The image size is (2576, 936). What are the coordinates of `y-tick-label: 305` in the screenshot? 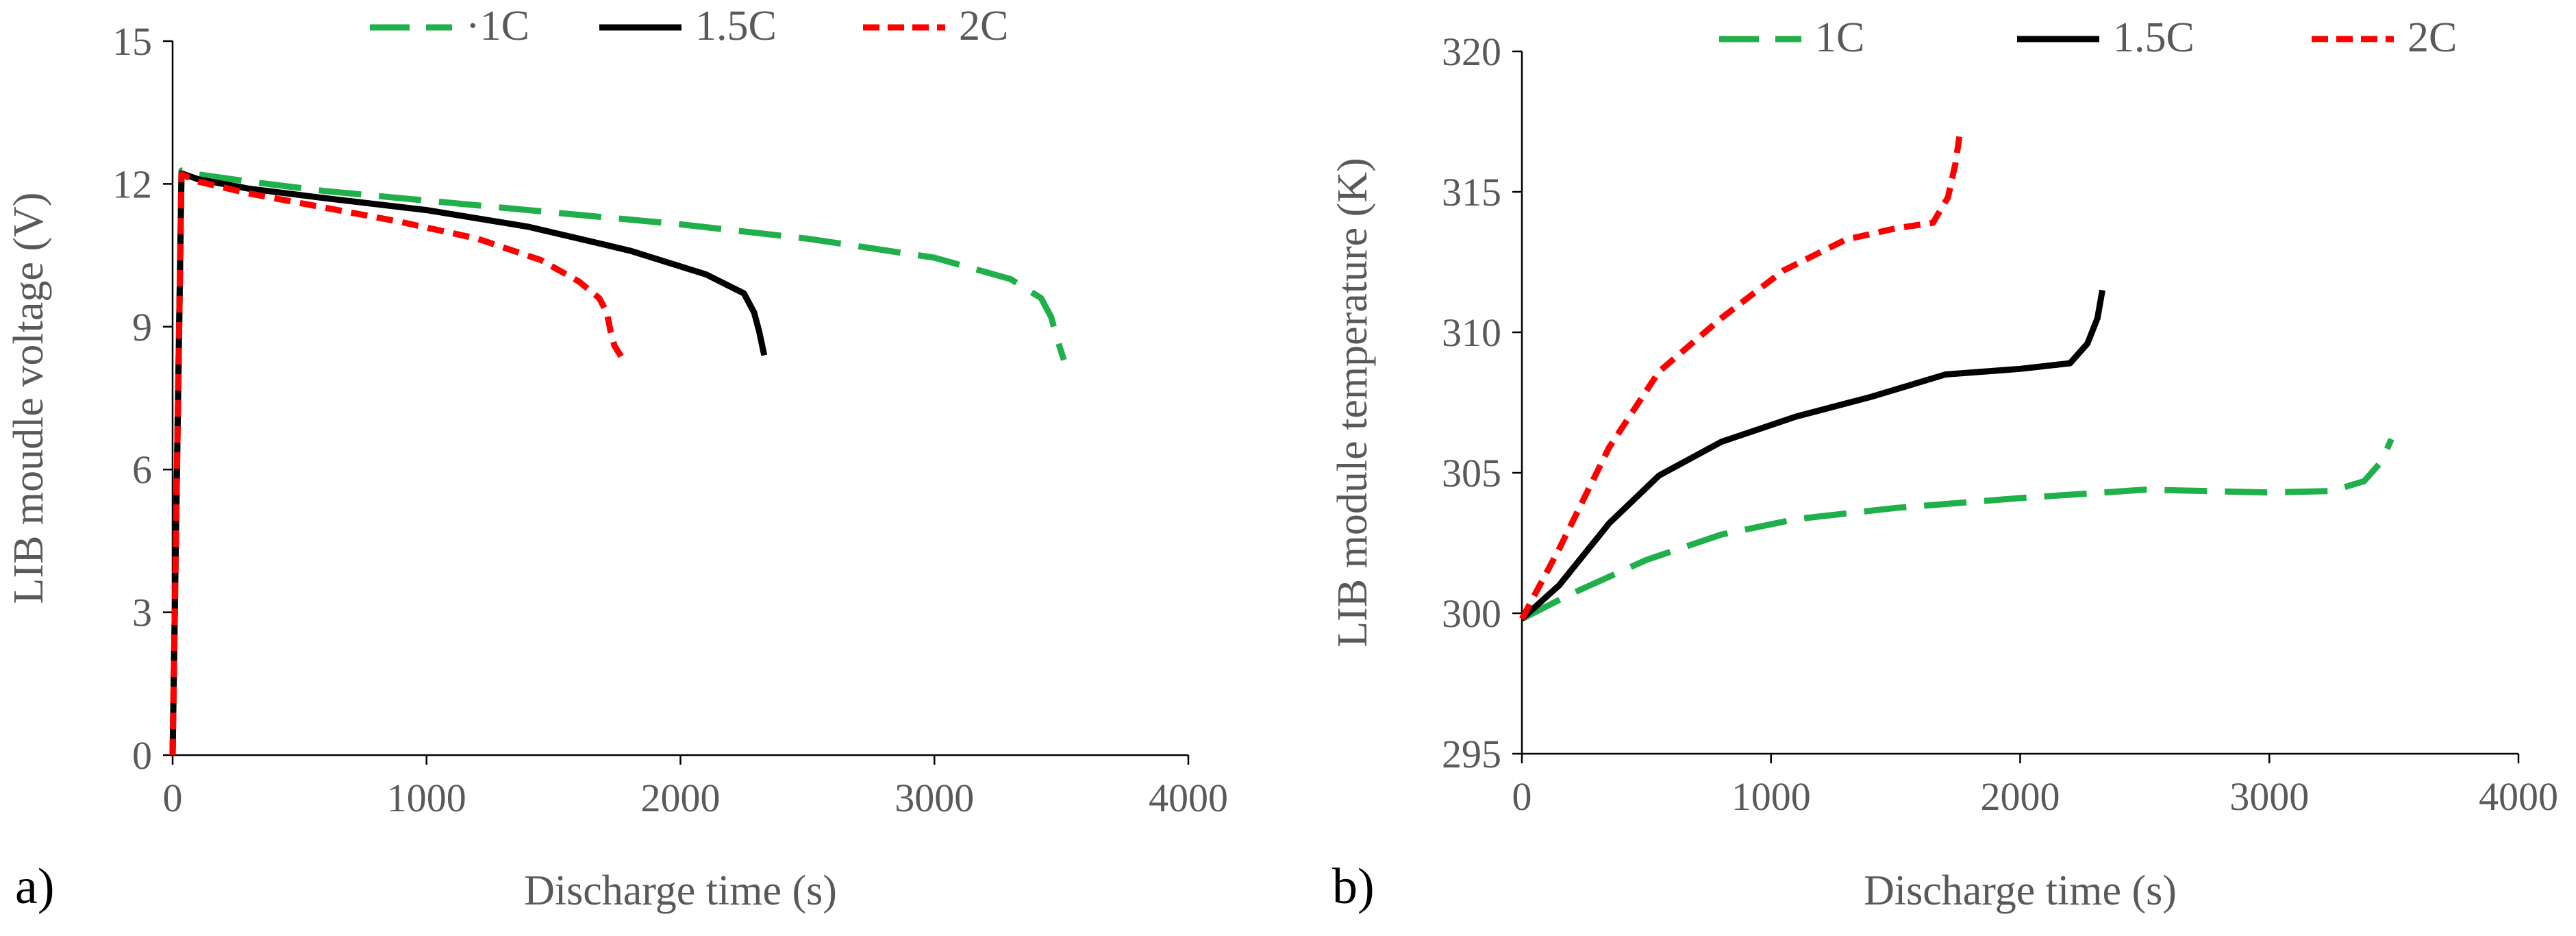 It's located at (1471, 473).